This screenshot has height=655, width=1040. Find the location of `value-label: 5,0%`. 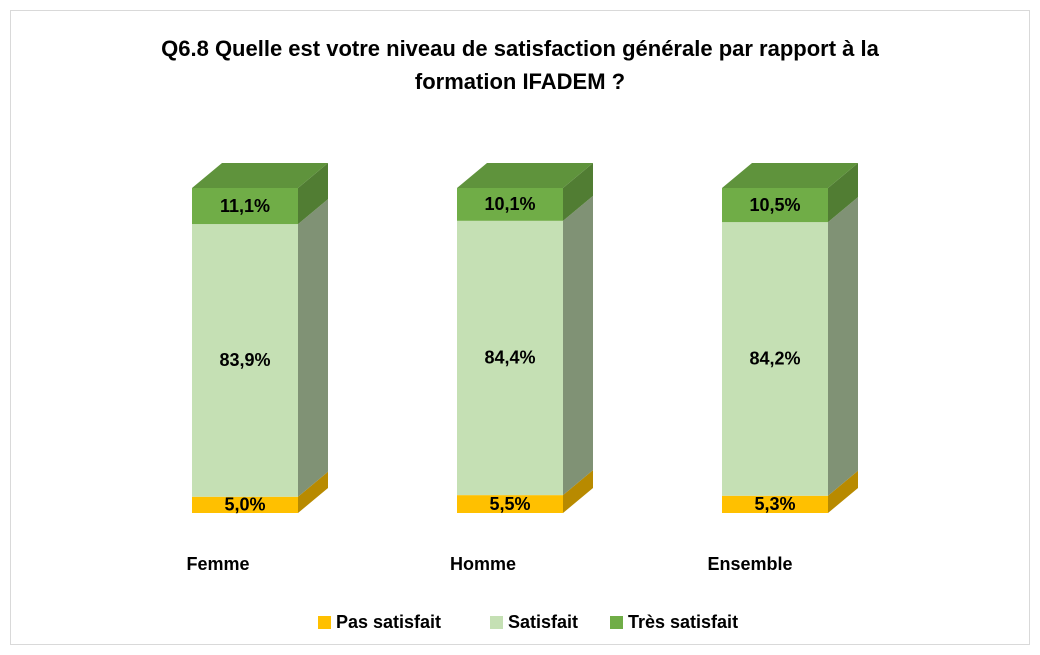

value-label: 5,0% is located at coordinates (244, 505).